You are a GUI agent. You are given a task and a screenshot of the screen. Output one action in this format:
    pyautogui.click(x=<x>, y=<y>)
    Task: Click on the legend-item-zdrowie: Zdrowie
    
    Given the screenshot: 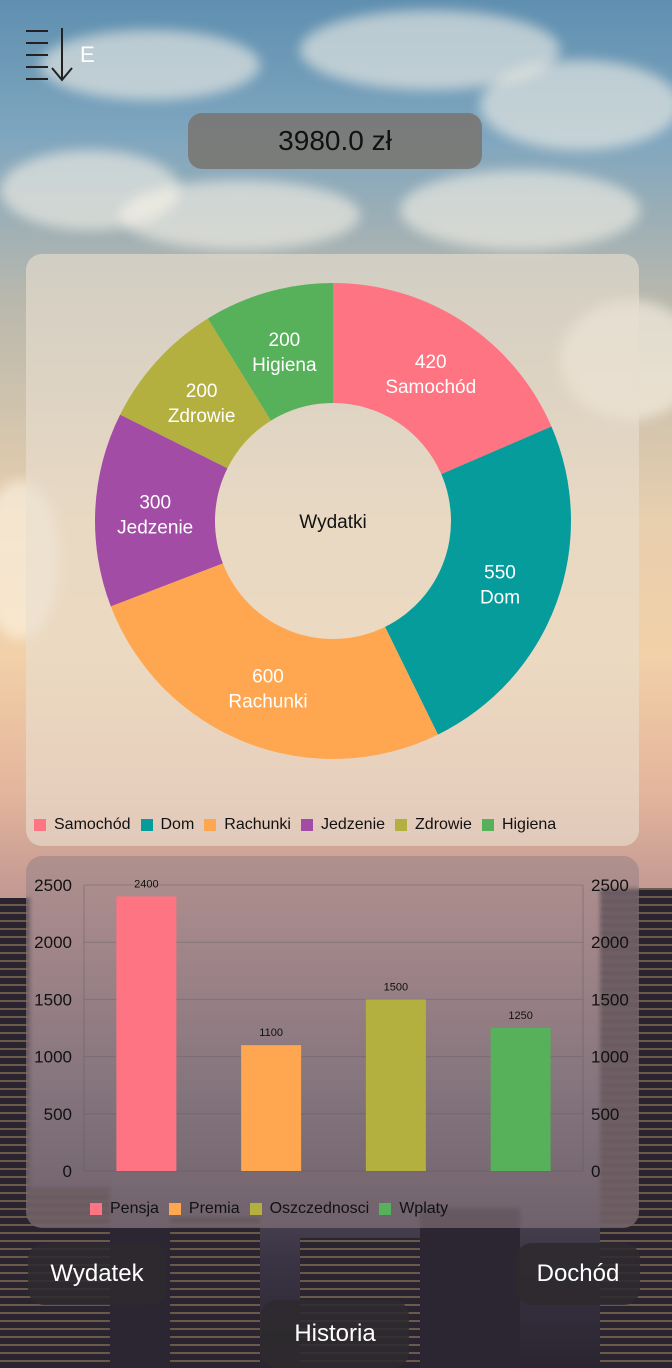 What is the action you would take?
    pyautogui.click(x=433, y=825)
    